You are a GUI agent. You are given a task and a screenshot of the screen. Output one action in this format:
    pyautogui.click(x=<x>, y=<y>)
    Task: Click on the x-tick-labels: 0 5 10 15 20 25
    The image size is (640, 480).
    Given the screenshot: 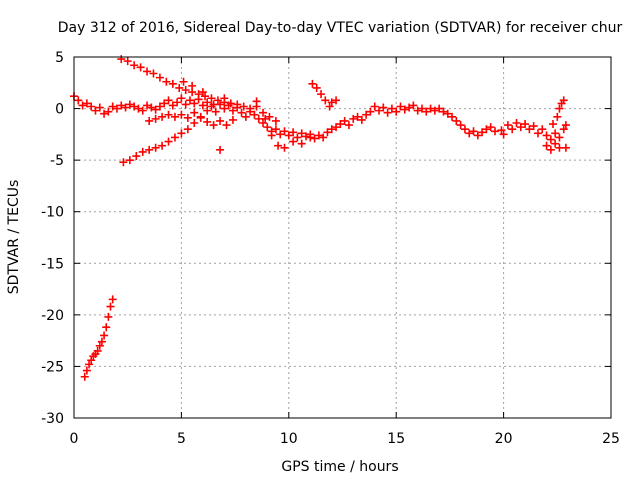 What is the action you would take?
    pyautogui.click(x=345, y=439)
    